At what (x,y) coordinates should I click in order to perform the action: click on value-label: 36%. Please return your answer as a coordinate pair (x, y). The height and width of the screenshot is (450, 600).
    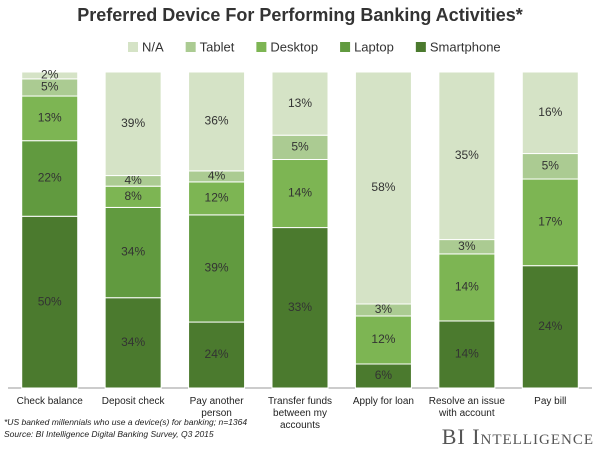
    Looking at the image, I should click on (217, 121).